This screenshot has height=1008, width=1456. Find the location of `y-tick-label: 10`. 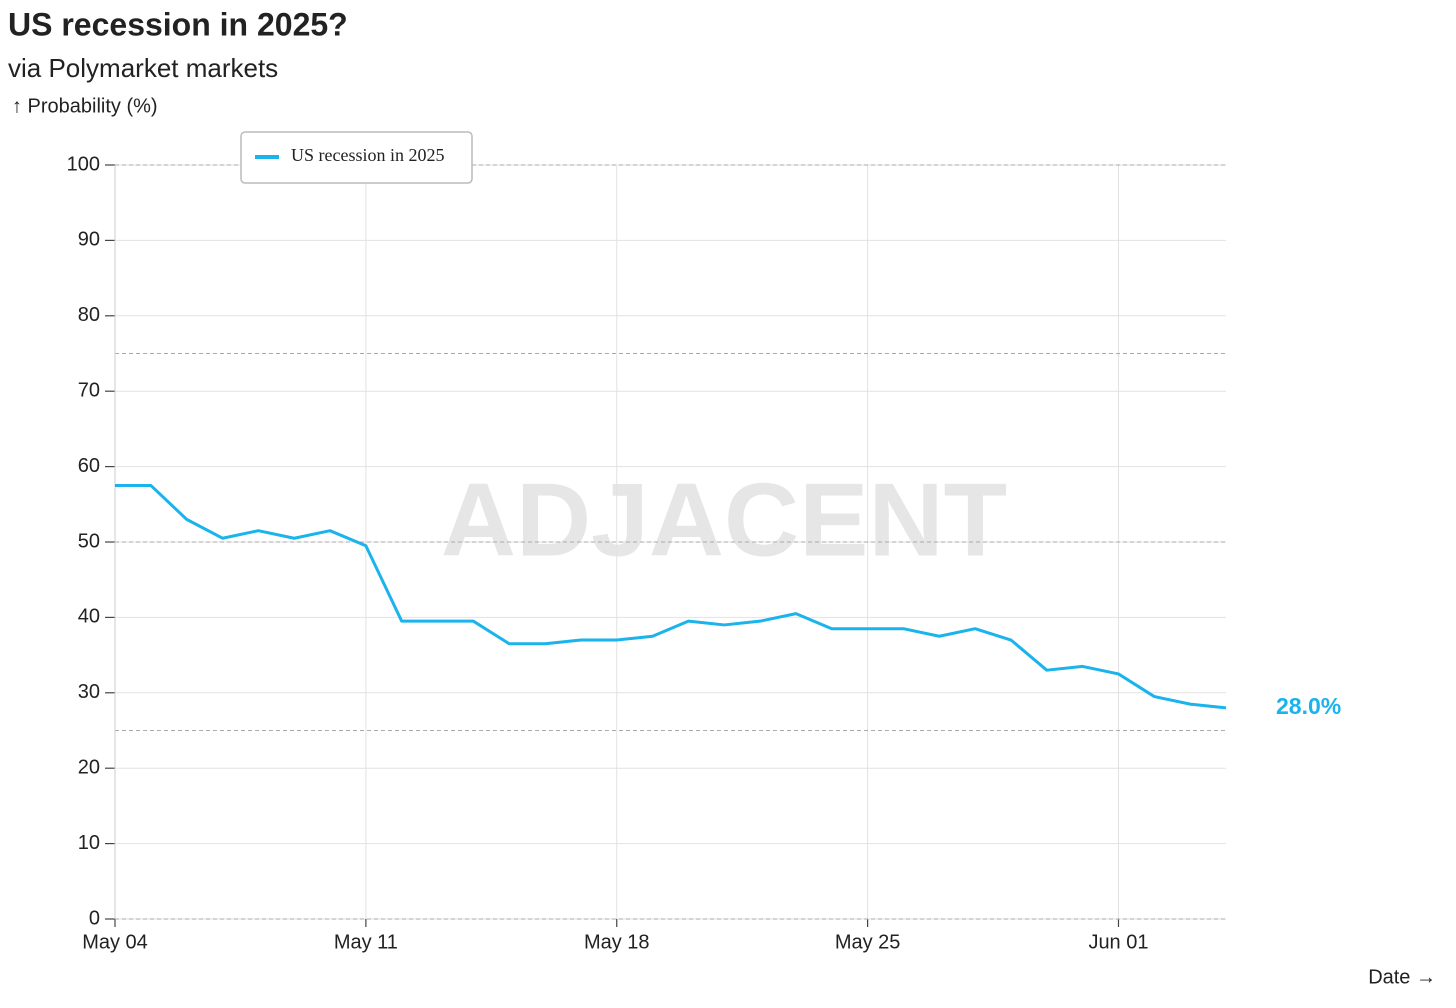

y-tick-label: 10 is located at coordinates (89, 843).